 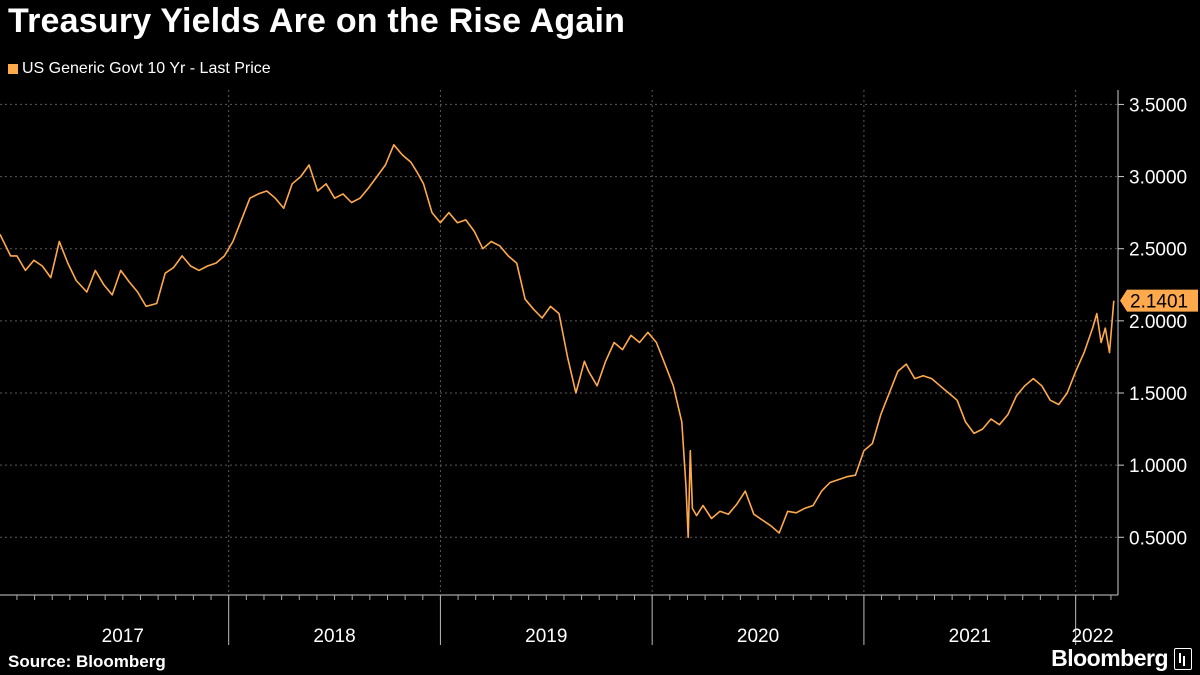 I want to click on last-value-label: 2.1401, so click(x=1159, y=302).